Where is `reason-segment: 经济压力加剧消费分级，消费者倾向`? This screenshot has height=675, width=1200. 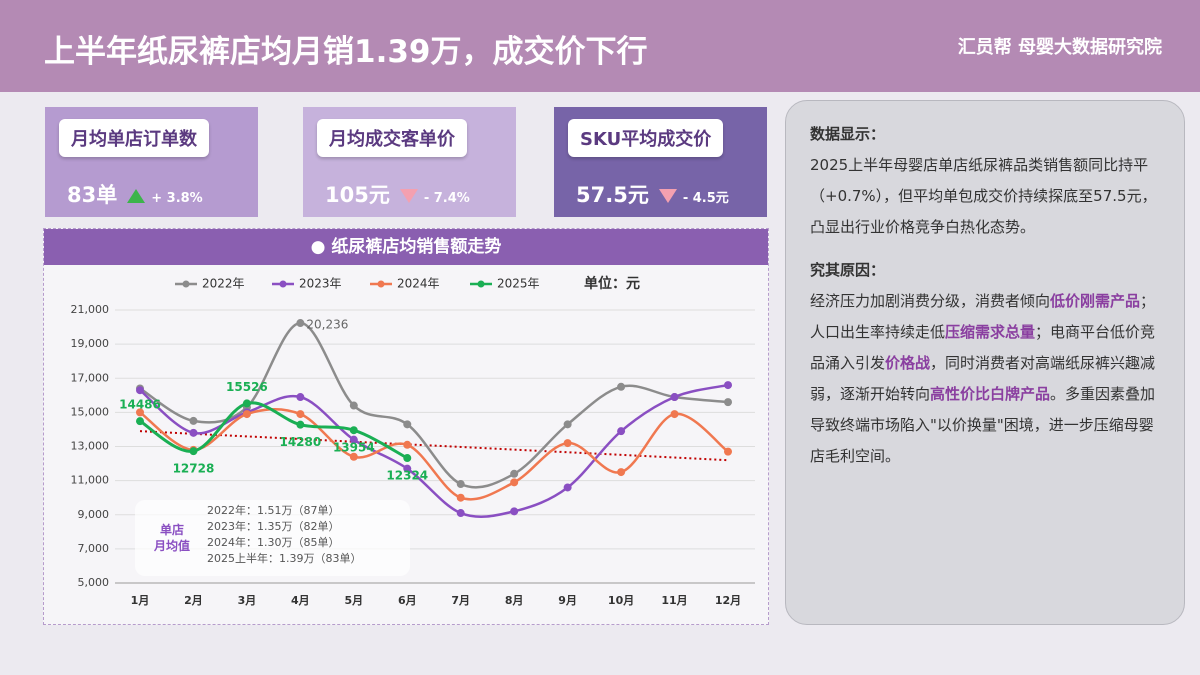
reason-segment: 经济压力加剧消费分级，消费者倾向 is located at coordinates (930, 301).